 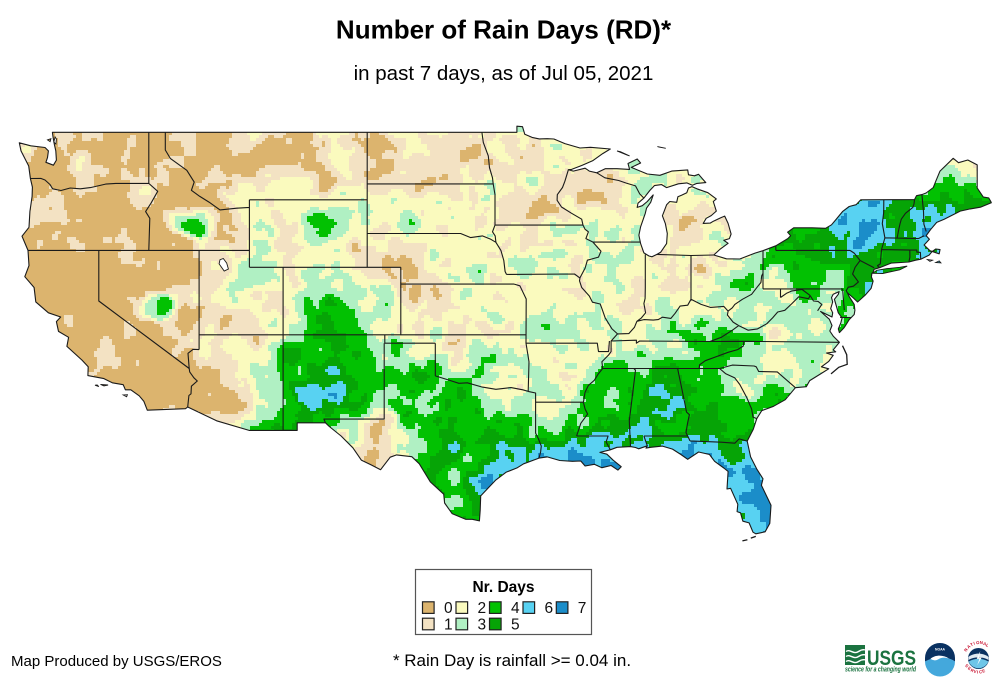 I want to click on svg-text: T, so click(x=971, y=645).